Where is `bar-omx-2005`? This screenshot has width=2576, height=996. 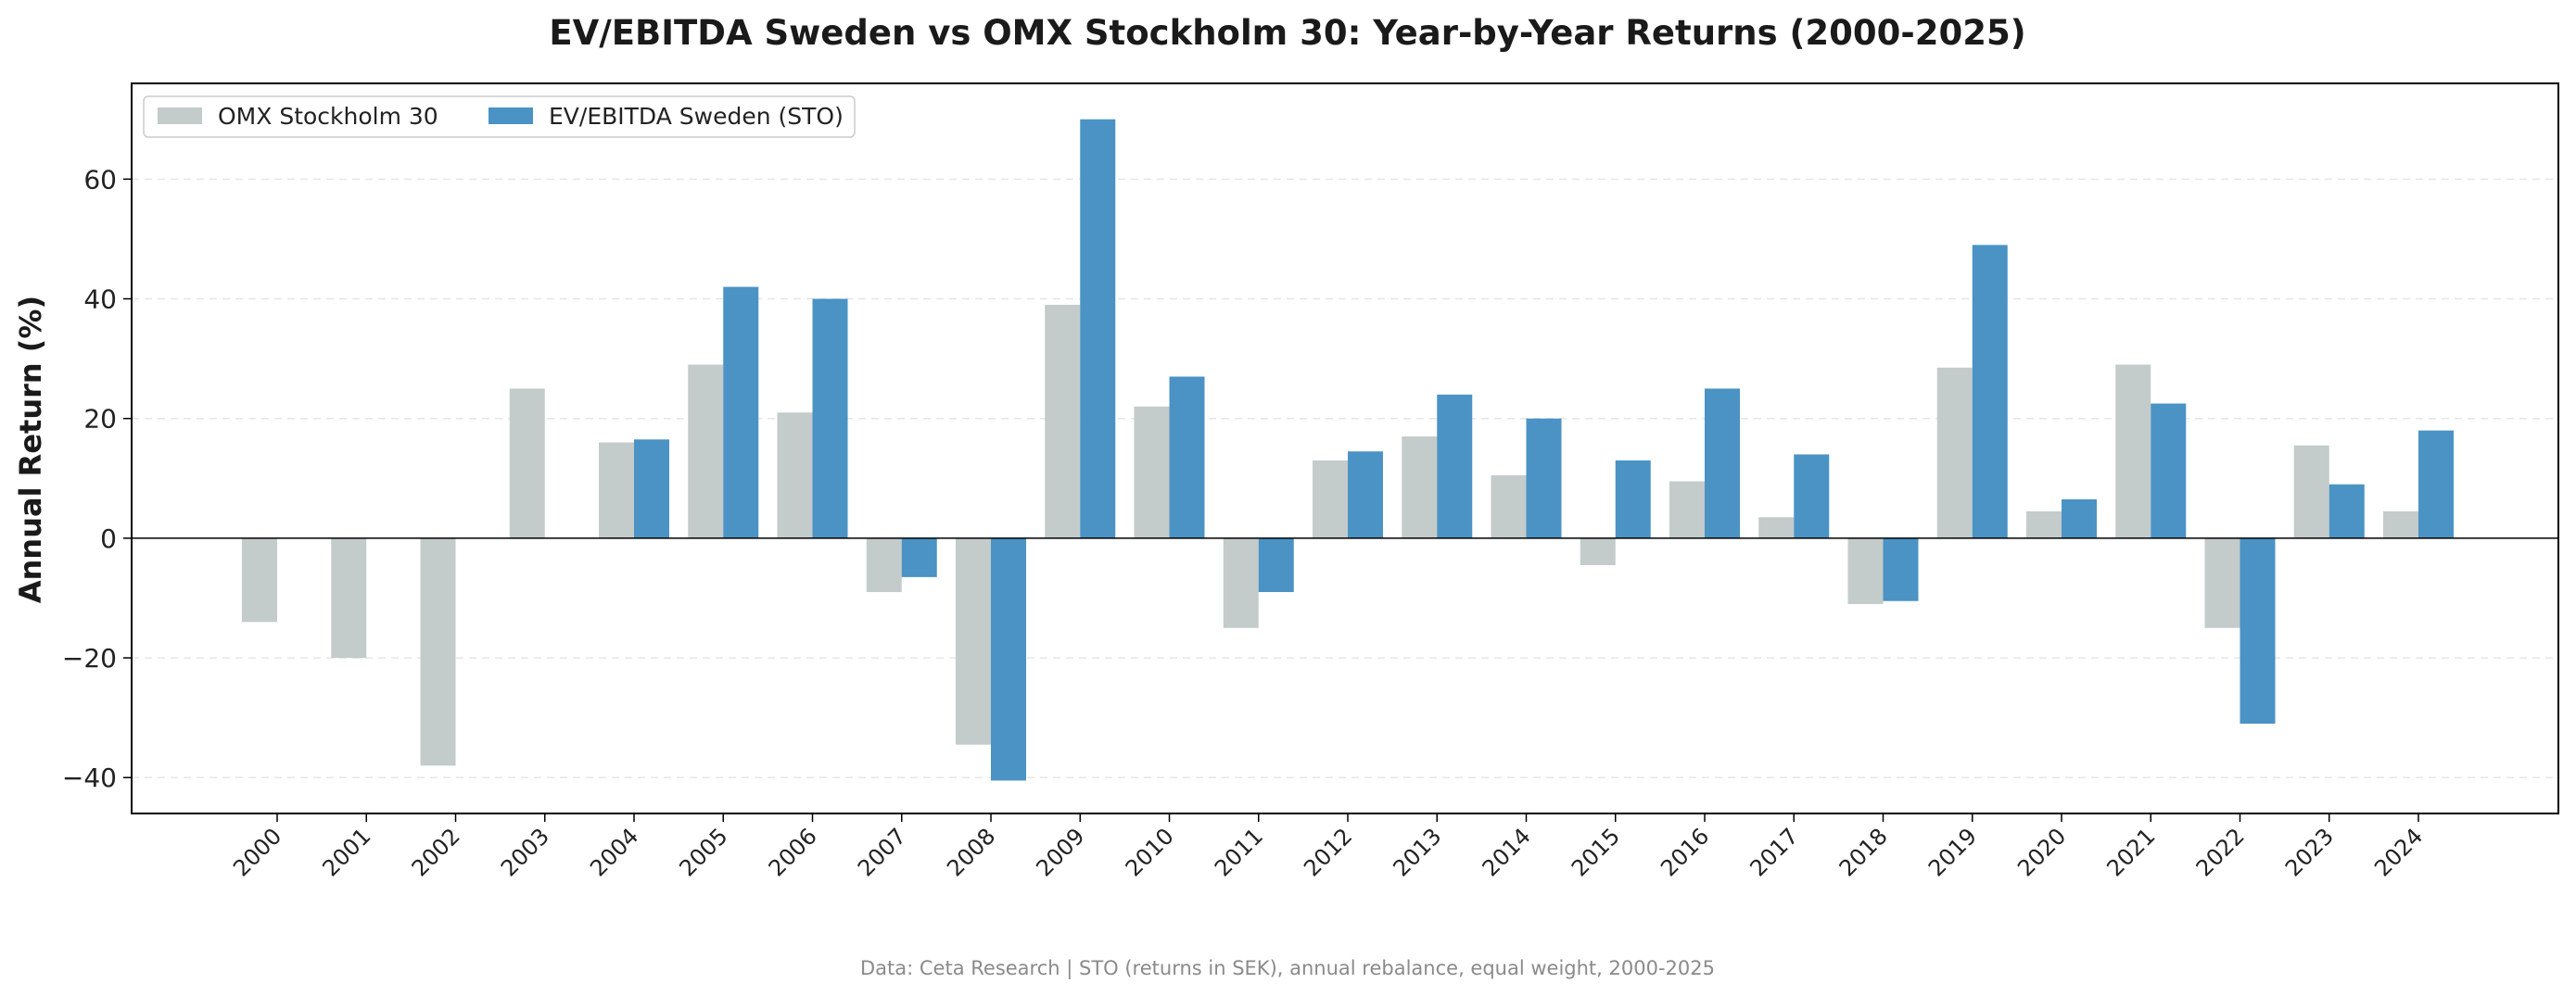 bar-omx-2005 is located at coordinates (706, 451).